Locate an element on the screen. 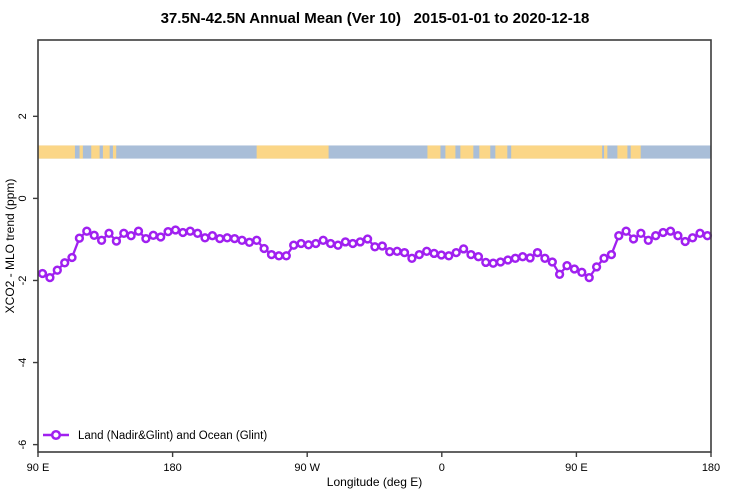 This screenshot has width=750, height=500. x-tick-label: 90 W is located at coordinates (307, 468).